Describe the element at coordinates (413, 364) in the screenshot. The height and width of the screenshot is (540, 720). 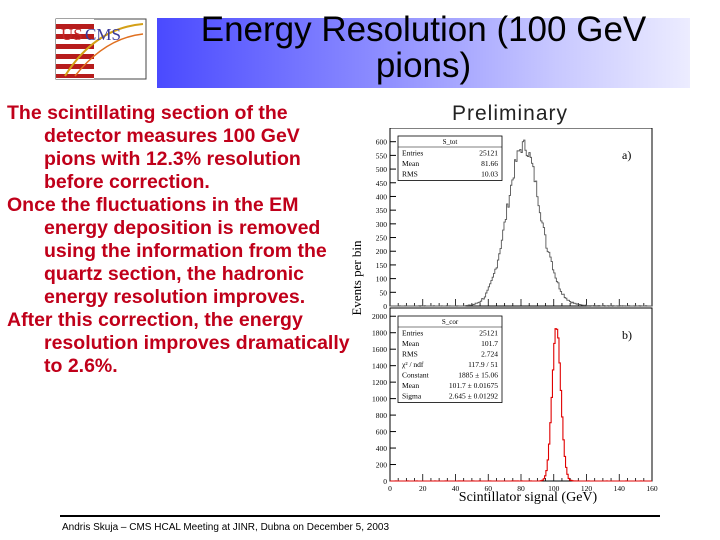
I see `stats-label: χ² / ndf` at that location.